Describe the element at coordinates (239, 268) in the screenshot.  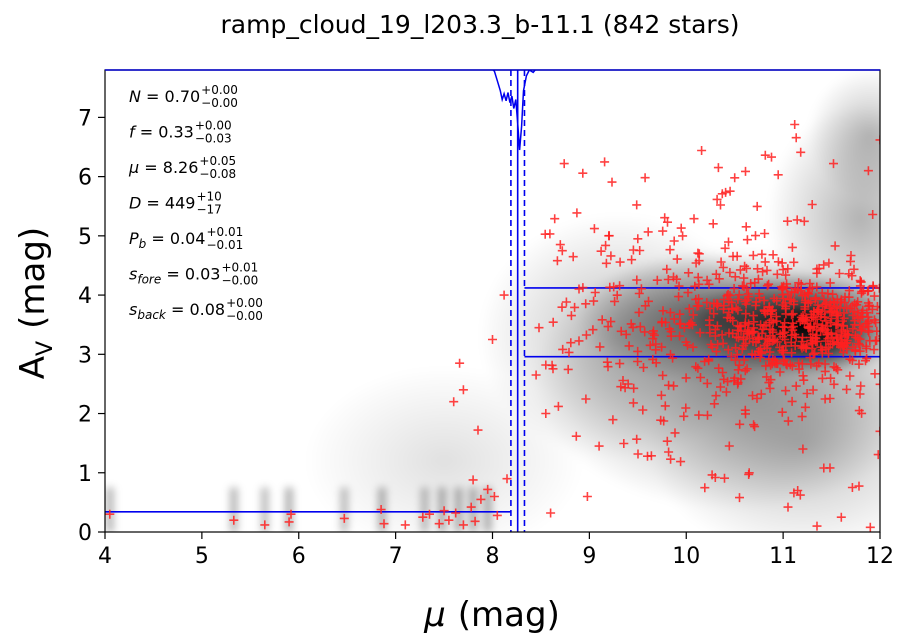
I see `param-upper-error: +0.01` at that location.